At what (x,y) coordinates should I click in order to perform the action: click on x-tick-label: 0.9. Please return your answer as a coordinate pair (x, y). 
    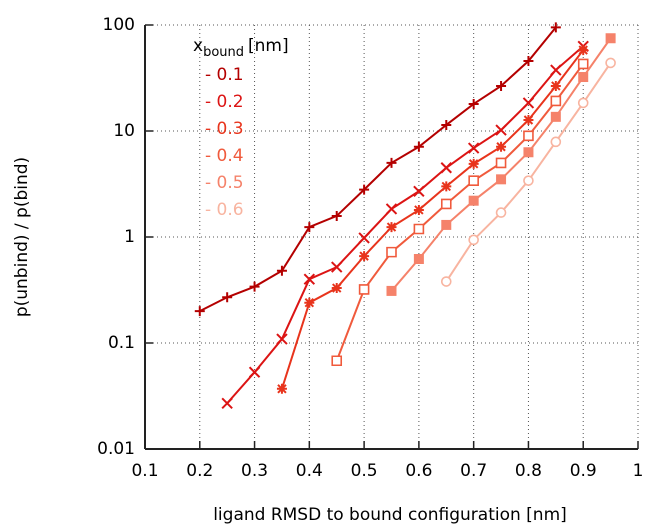
    Looking at the image, I should click on (583, 471).